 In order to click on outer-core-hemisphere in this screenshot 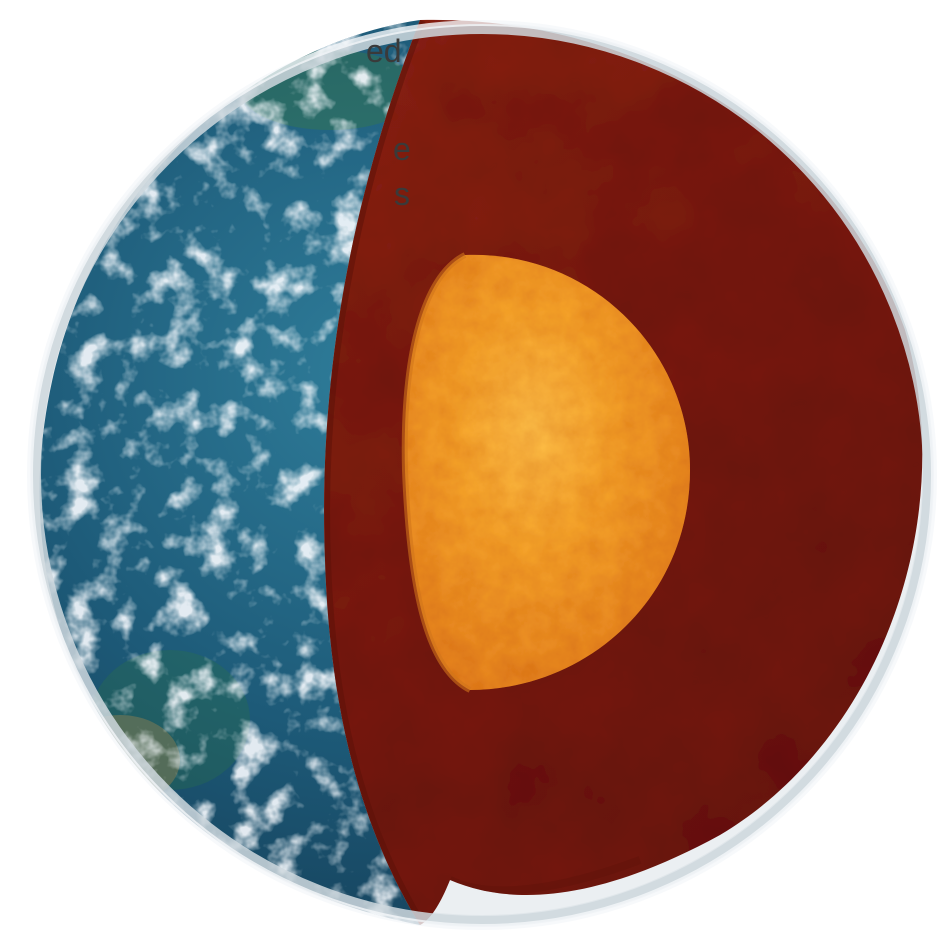, I will do `click(545, 472)`.